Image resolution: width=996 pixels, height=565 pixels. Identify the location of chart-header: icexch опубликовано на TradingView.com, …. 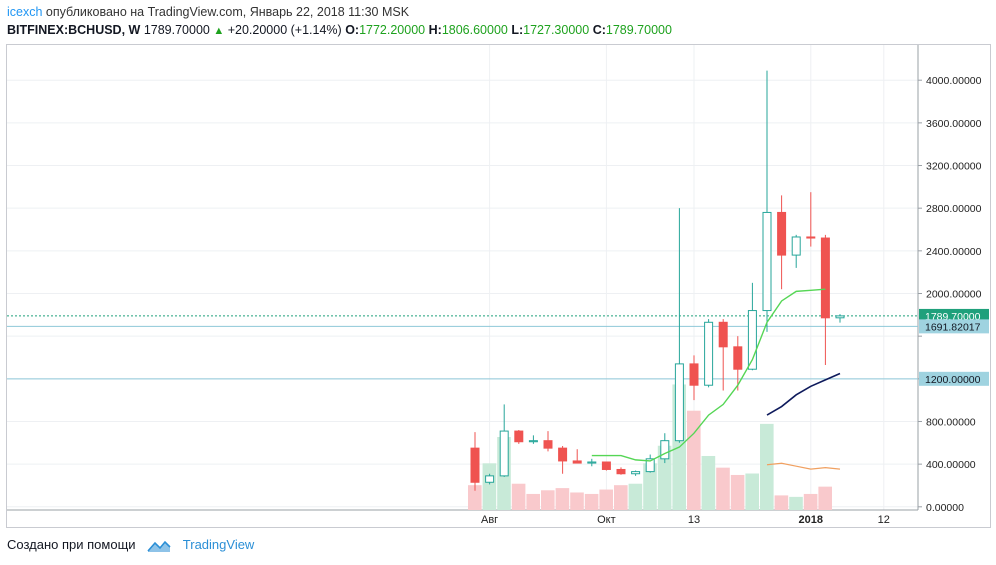
(208, 12).